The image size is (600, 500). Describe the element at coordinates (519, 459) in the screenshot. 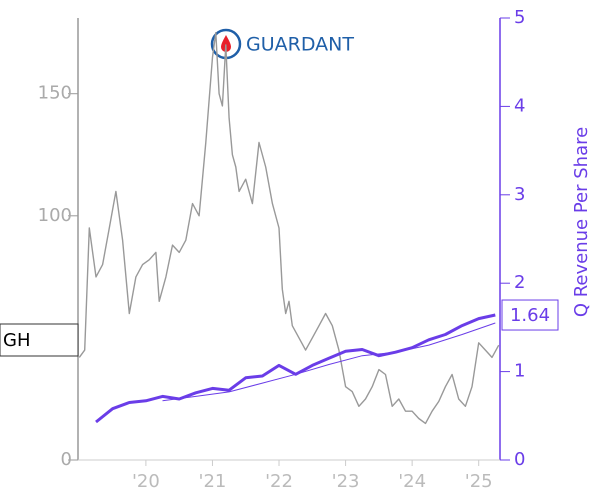

I see `y2-tick-label: 0` at that location.